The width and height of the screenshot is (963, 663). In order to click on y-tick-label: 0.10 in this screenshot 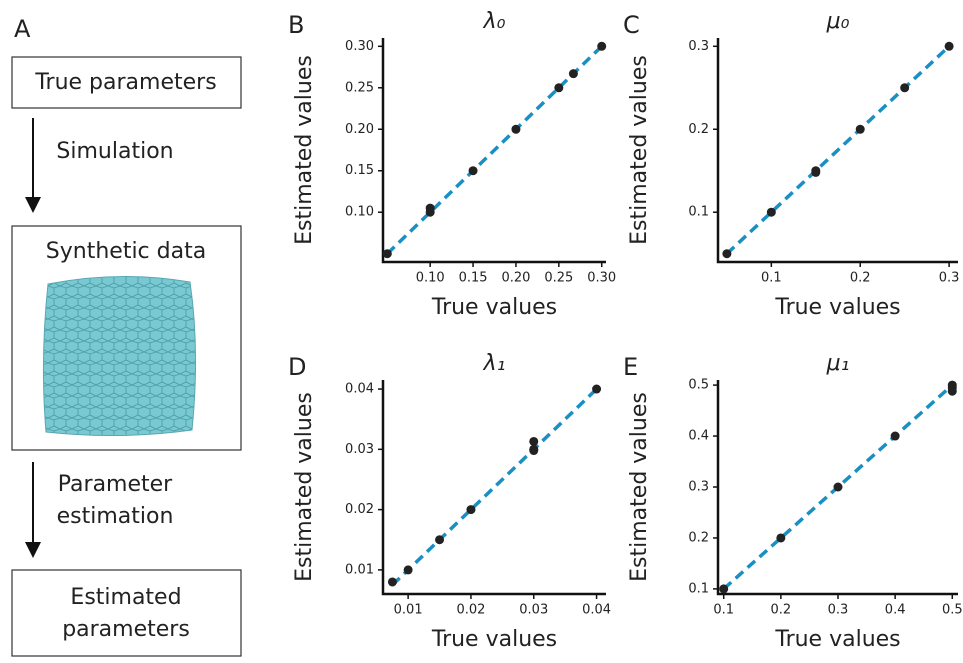, I will do `click(359, 212)`.